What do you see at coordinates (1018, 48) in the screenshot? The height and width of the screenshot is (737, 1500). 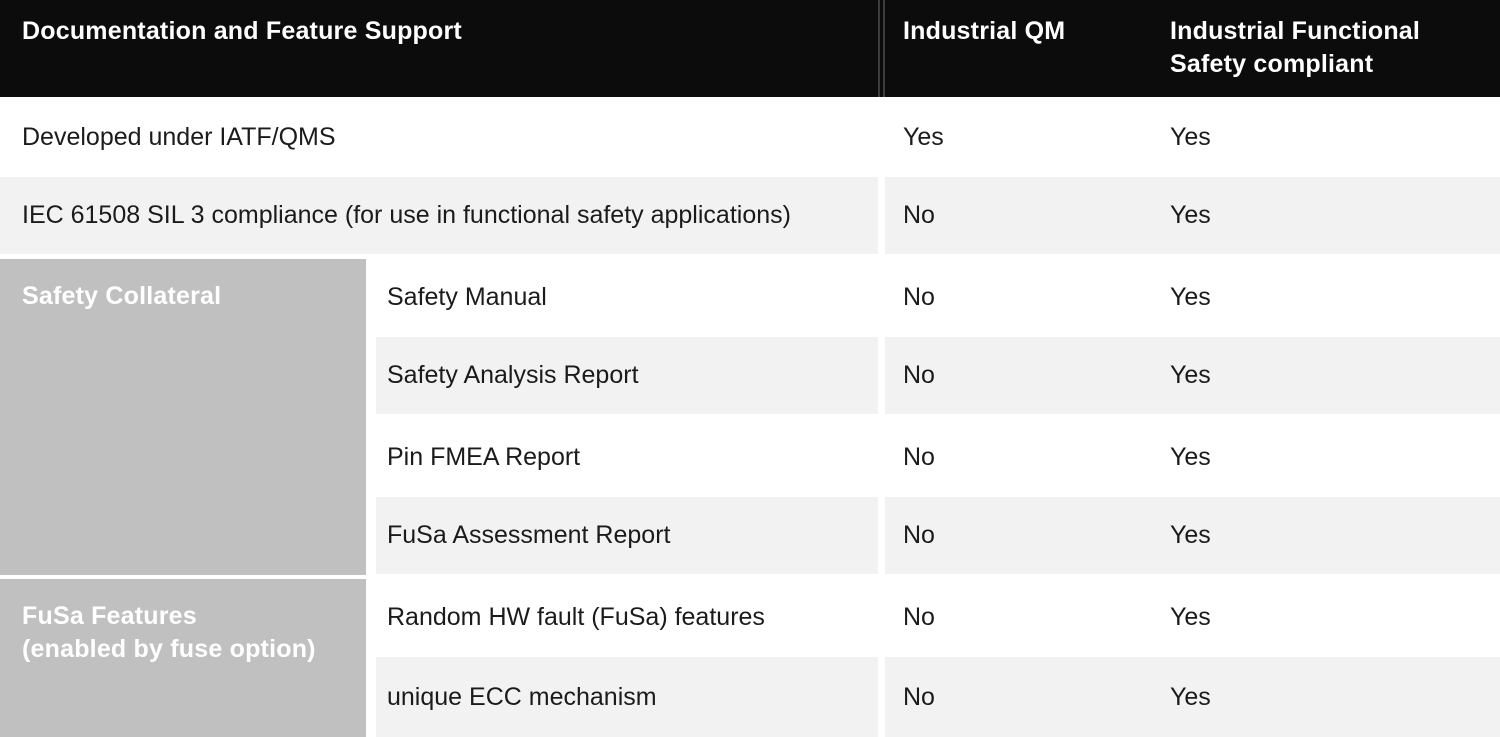 I see `header-industrial-qm: Industrial QM` at bounding box center [1018, 48].